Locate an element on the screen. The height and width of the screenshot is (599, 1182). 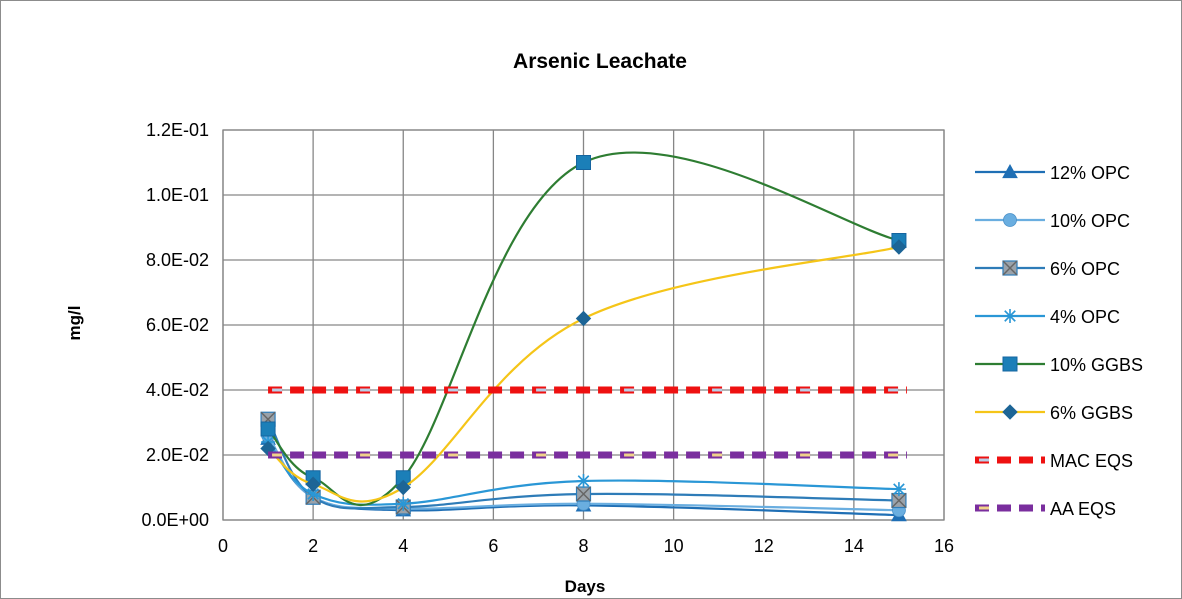
x-tick-label: 2 is located at coordinates (313, 546).